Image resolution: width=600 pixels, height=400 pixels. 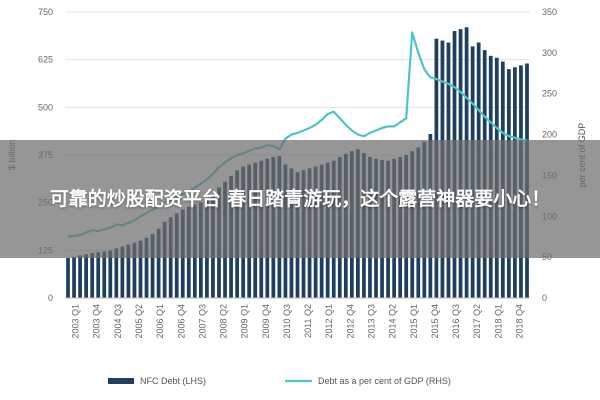 I want to click on y-left-tick-label: 750, so click(x=45, y=12).